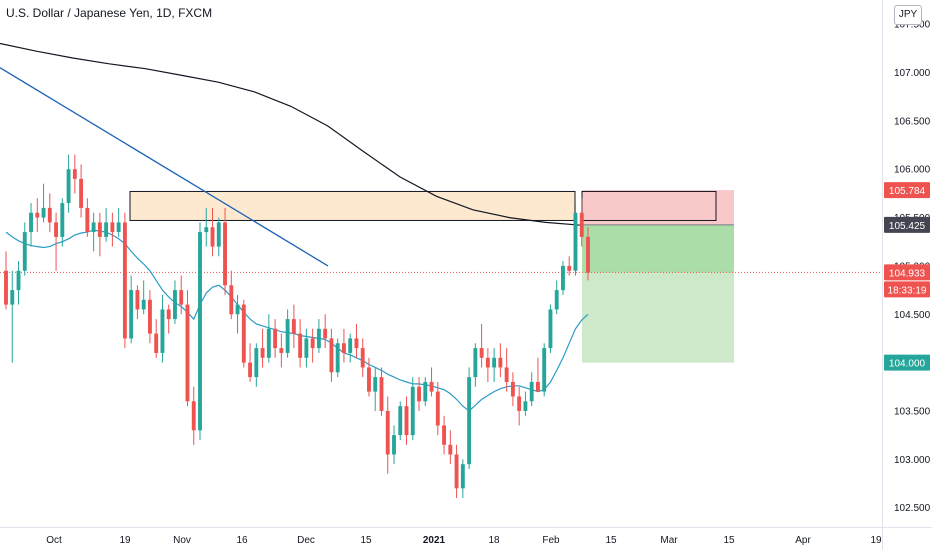 The height and width of the screenshot is (550, 932). Describe the element at coordinates (54, 540) in the screenshot. I see `x-tick-label: Oct` at that location.